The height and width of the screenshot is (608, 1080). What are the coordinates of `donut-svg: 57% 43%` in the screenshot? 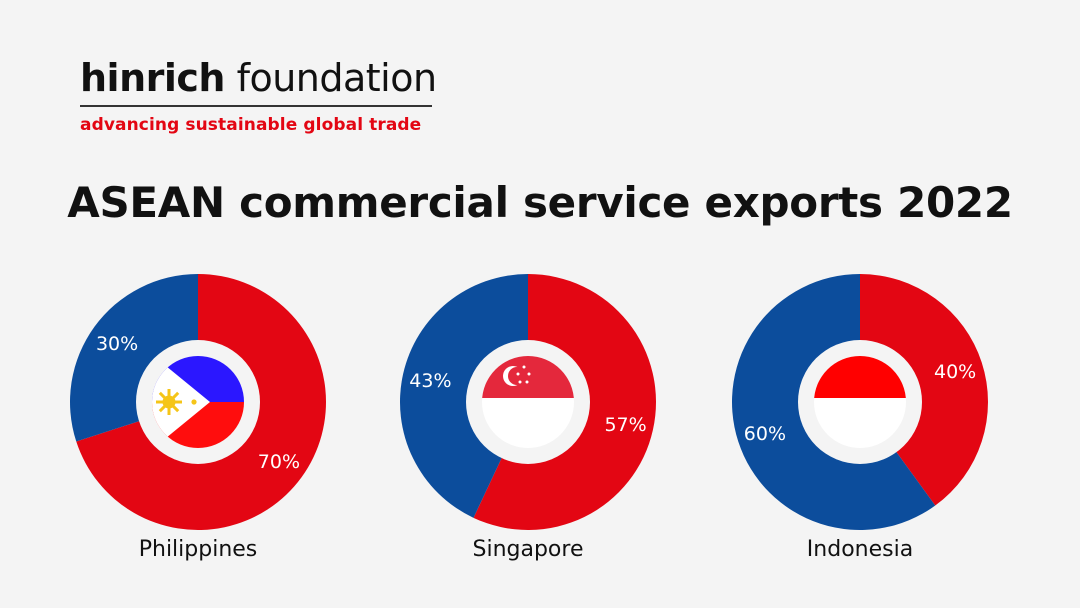 It's located at (528, 402).